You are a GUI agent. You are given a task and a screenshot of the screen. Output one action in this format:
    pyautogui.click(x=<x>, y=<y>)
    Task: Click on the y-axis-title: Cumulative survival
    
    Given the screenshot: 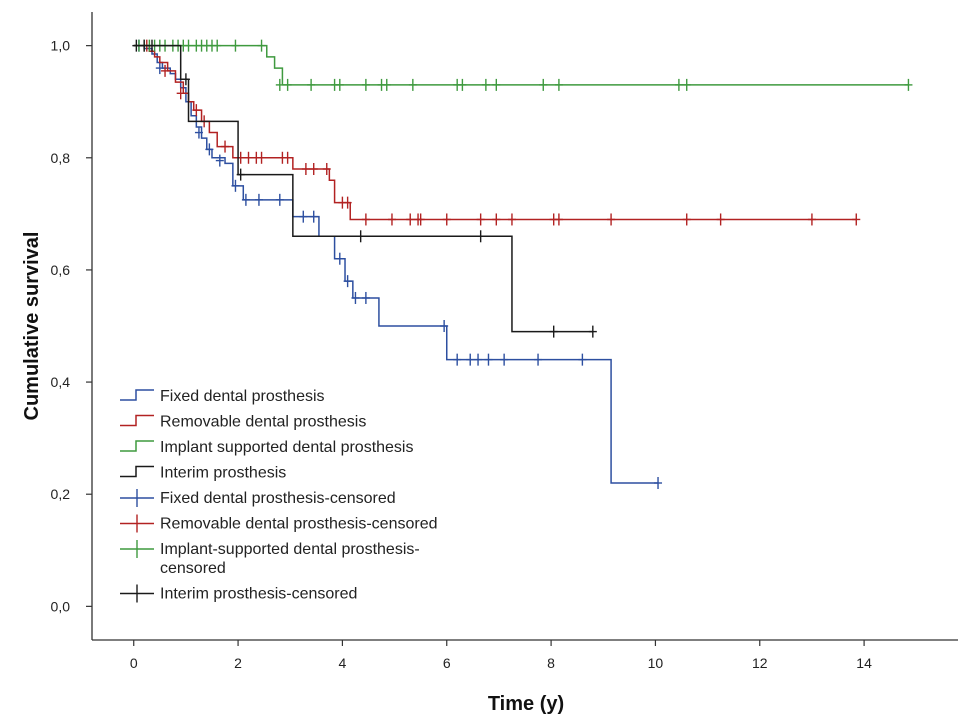 What is the action you would take?
    pyautogui.click(x=32, y=326)
    